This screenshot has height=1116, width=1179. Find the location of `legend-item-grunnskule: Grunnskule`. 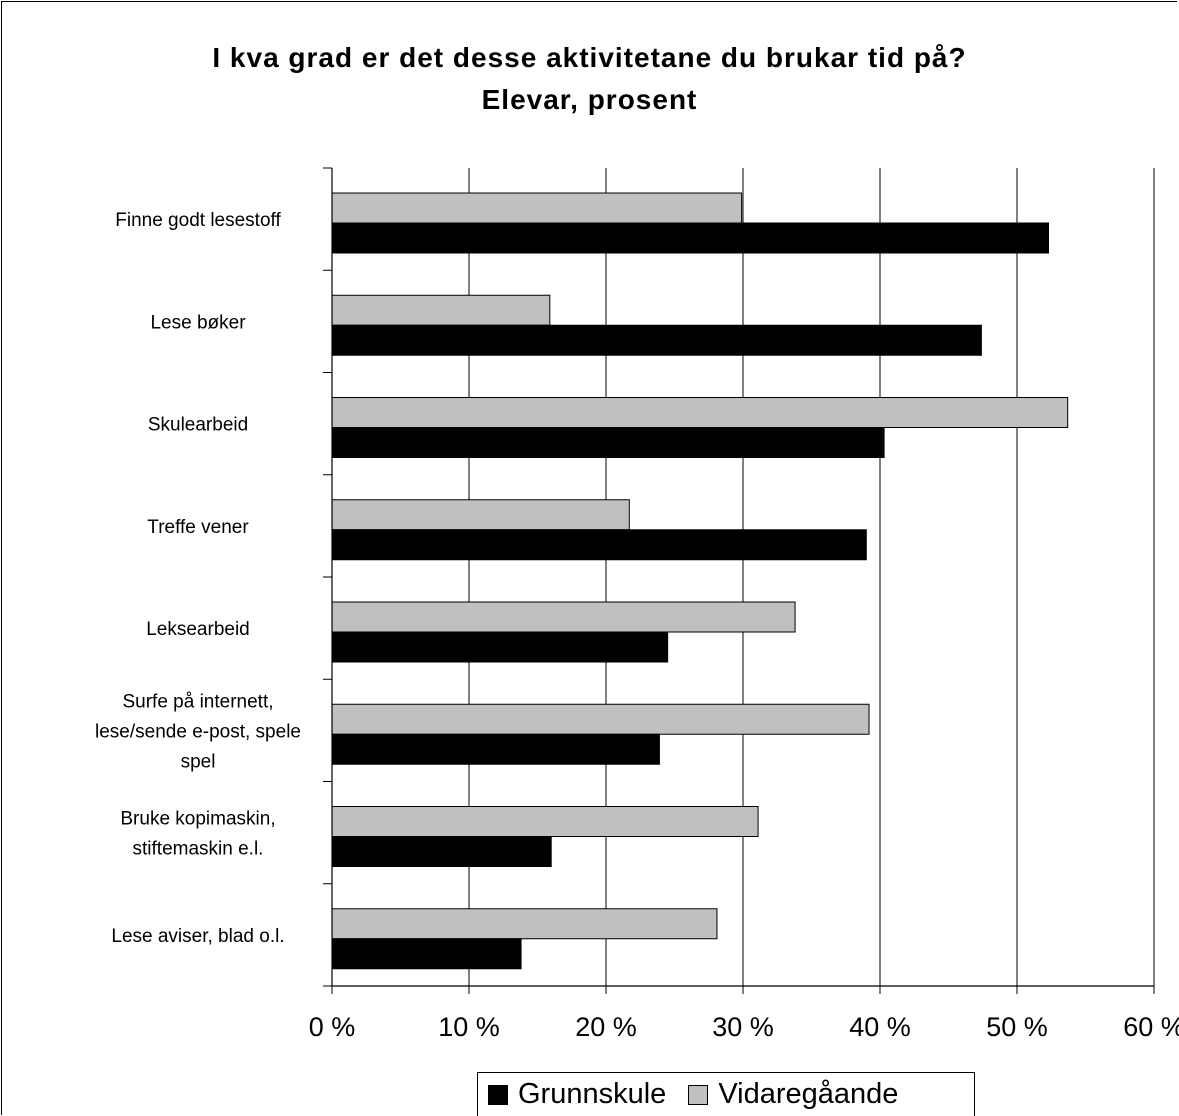

legend-item-grunnskule: Grunnskule is located at coordinates (577, 1094).